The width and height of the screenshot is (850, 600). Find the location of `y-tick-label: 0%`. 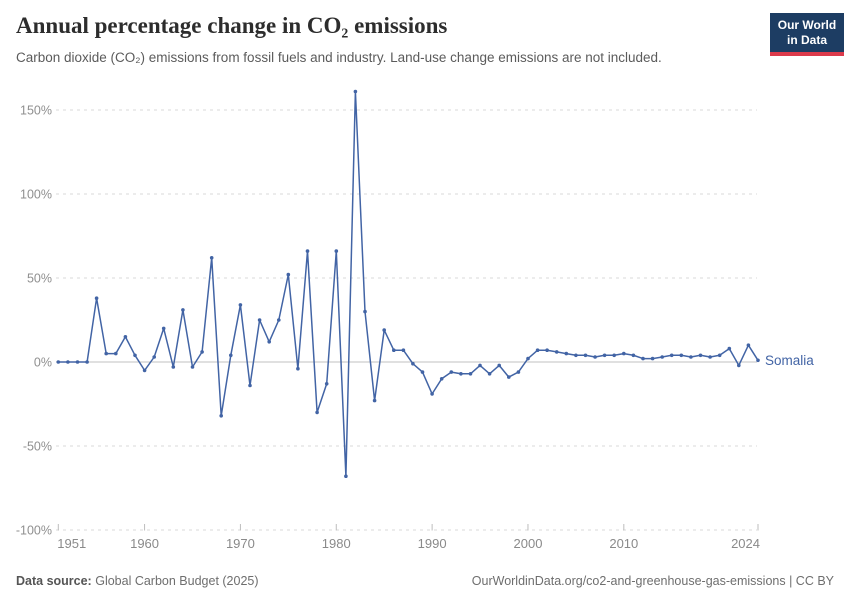

y-tick-label: 0% is located at coordinates (43, 363).